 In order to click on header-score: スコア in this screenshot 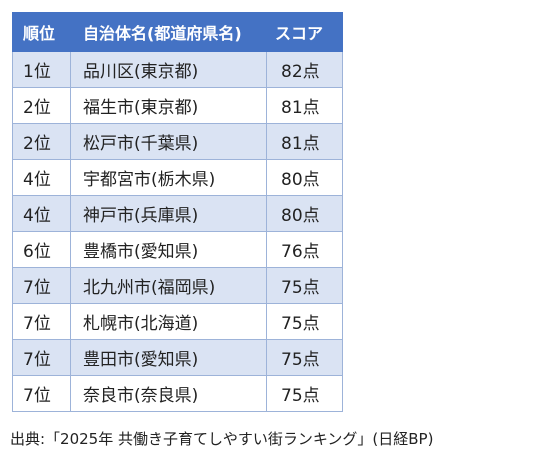, I will do `click(304, 32)`.